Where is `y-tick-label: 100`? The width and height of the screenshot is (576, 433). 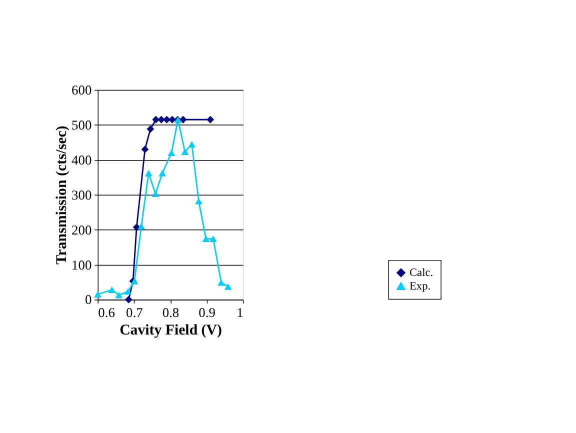
y-tick-label: 100 is located at coordinates (82, 264).